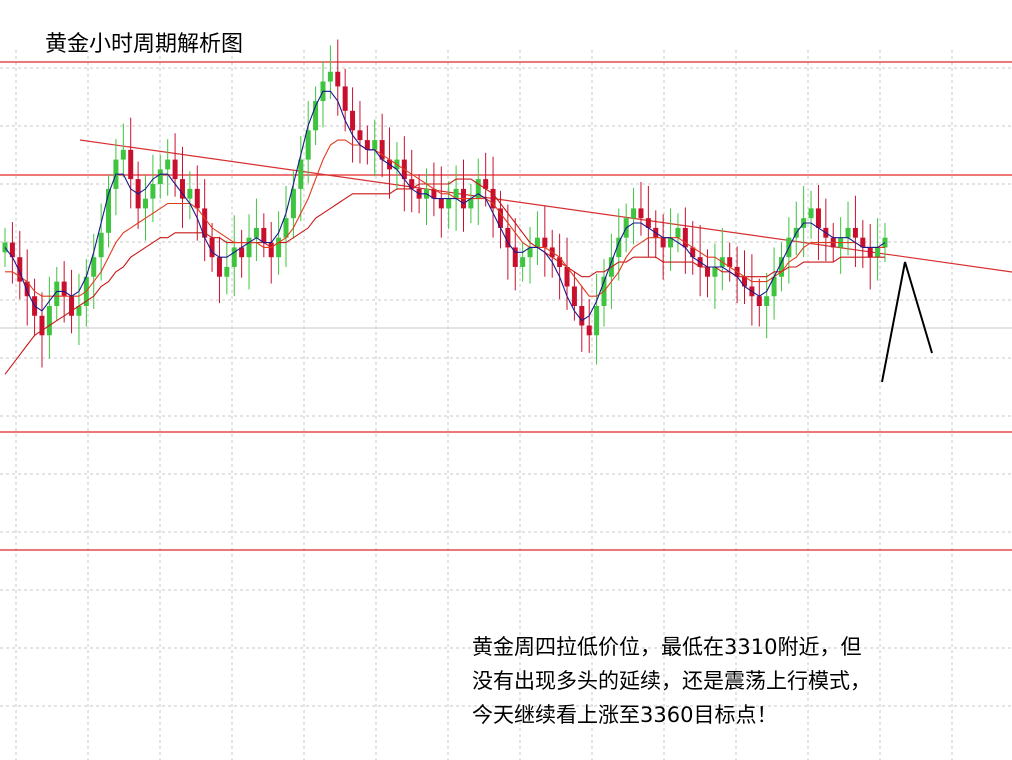 Image resolution: width=1012 pixels, height=760 pixels. What do you see at coordinates (625, 715) in the screenshot?
I see `note-line-3: 今天继续看上涨至3360目标点！` at bounding box center [625, 715].